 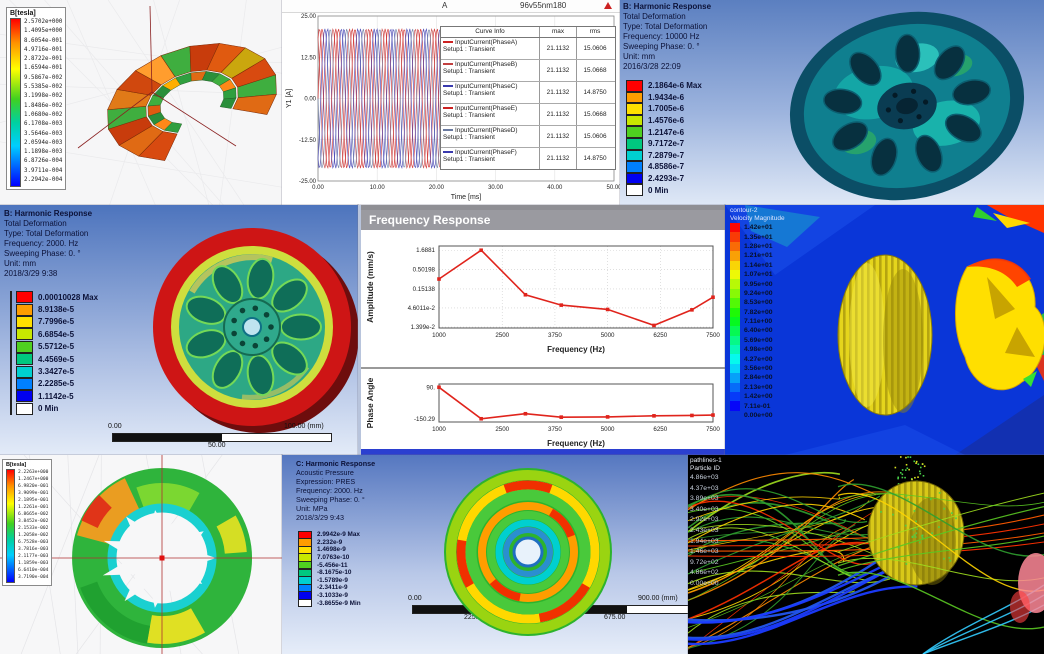 What do you see at coordinates (378, 188) in the screenshot?
I see `svg-text: 10.00` at bounding box center [378, 188].